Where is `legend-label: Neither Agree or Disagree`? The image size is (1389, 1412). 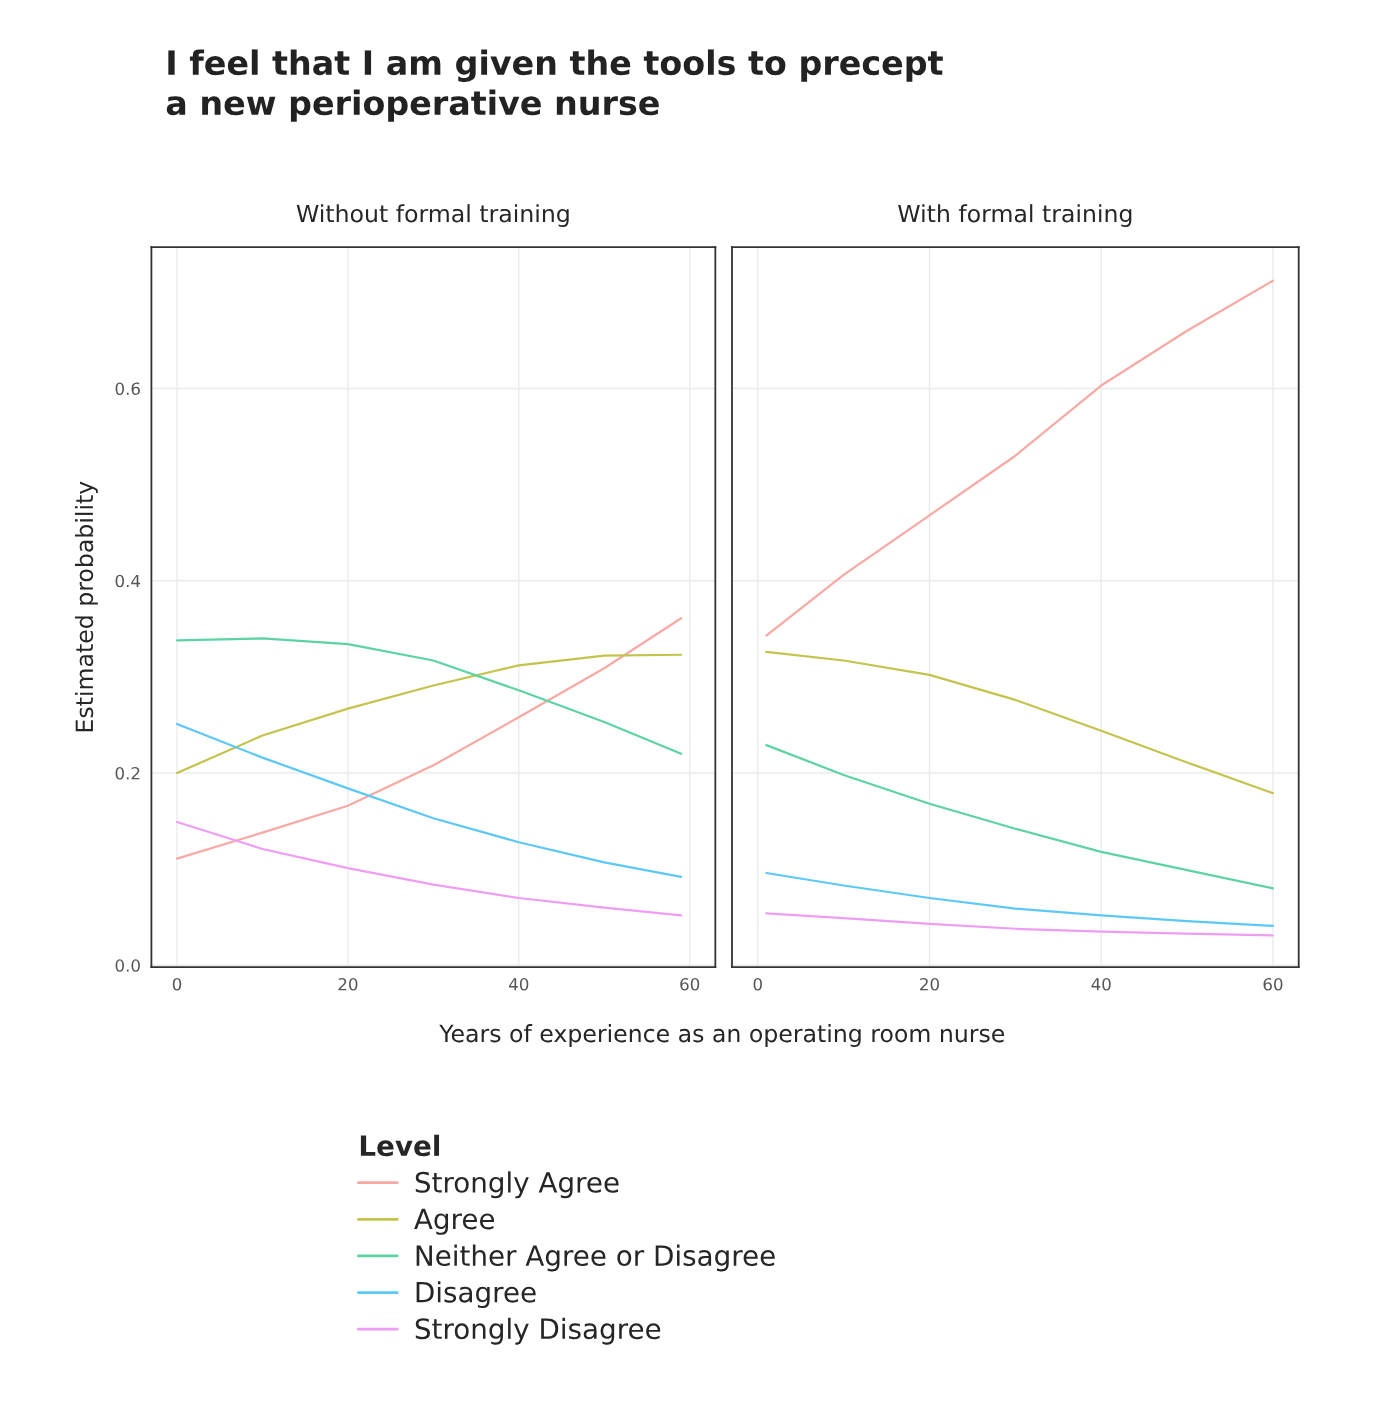 legend-label: Neither Agree or Disagree is located at coordinates (595, 1258).